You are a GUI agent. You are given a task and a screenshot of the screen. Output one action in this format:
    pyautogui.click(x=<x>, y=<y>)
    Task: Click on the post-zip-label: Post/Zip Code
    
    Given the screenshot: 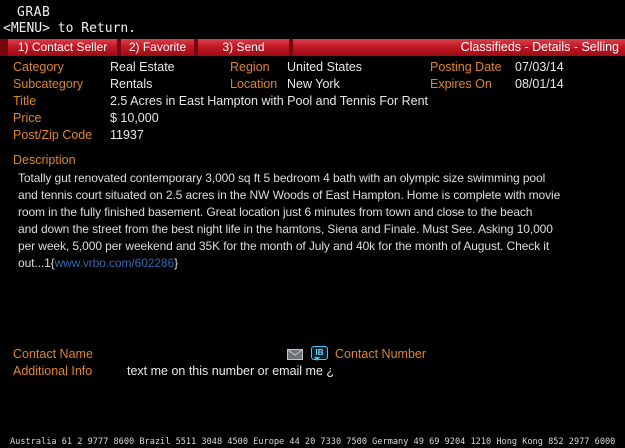 What is the action you would take?
    pyautogui.click(x=53, y=135)
    